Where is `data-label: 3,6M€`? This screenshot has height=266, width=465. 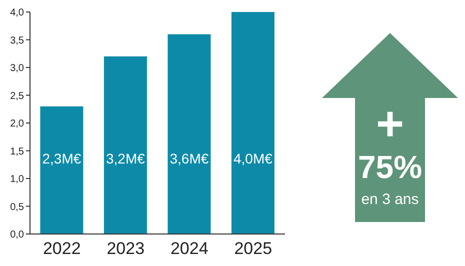 data-label: 3,6M€ is located at coordinates (189, 158).